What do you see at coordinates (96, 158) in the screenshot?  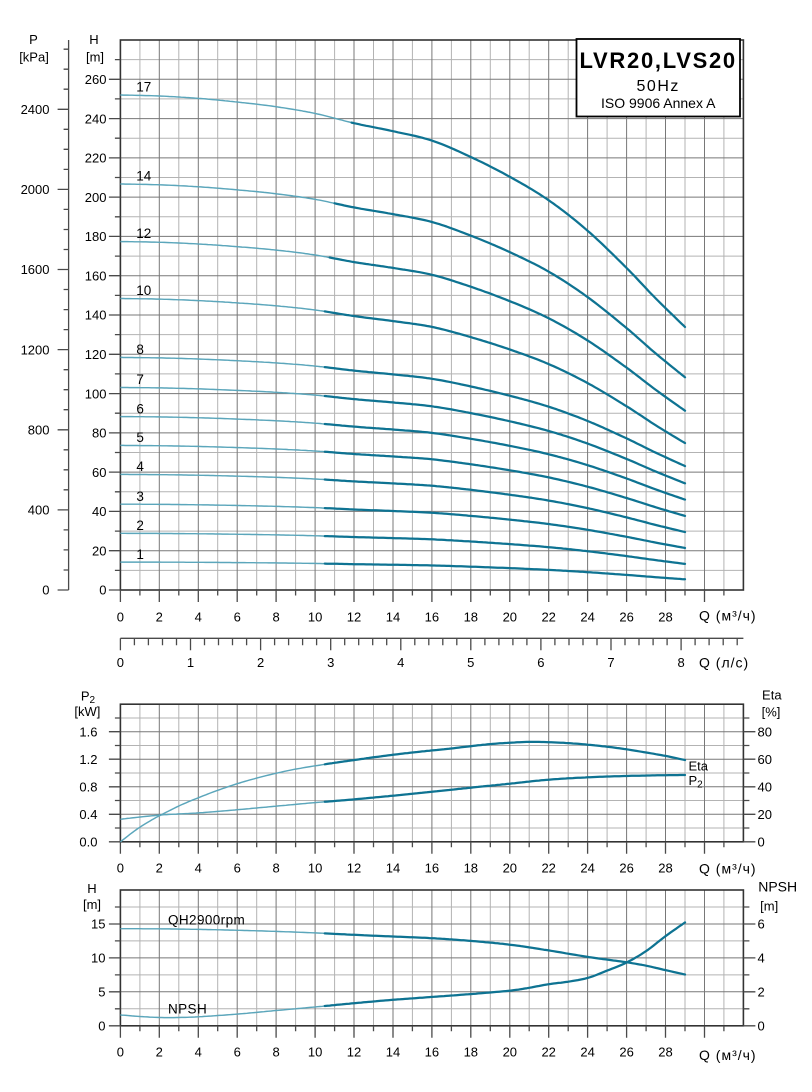 I see `svg-text: 220` at bounding box center [96, 158].